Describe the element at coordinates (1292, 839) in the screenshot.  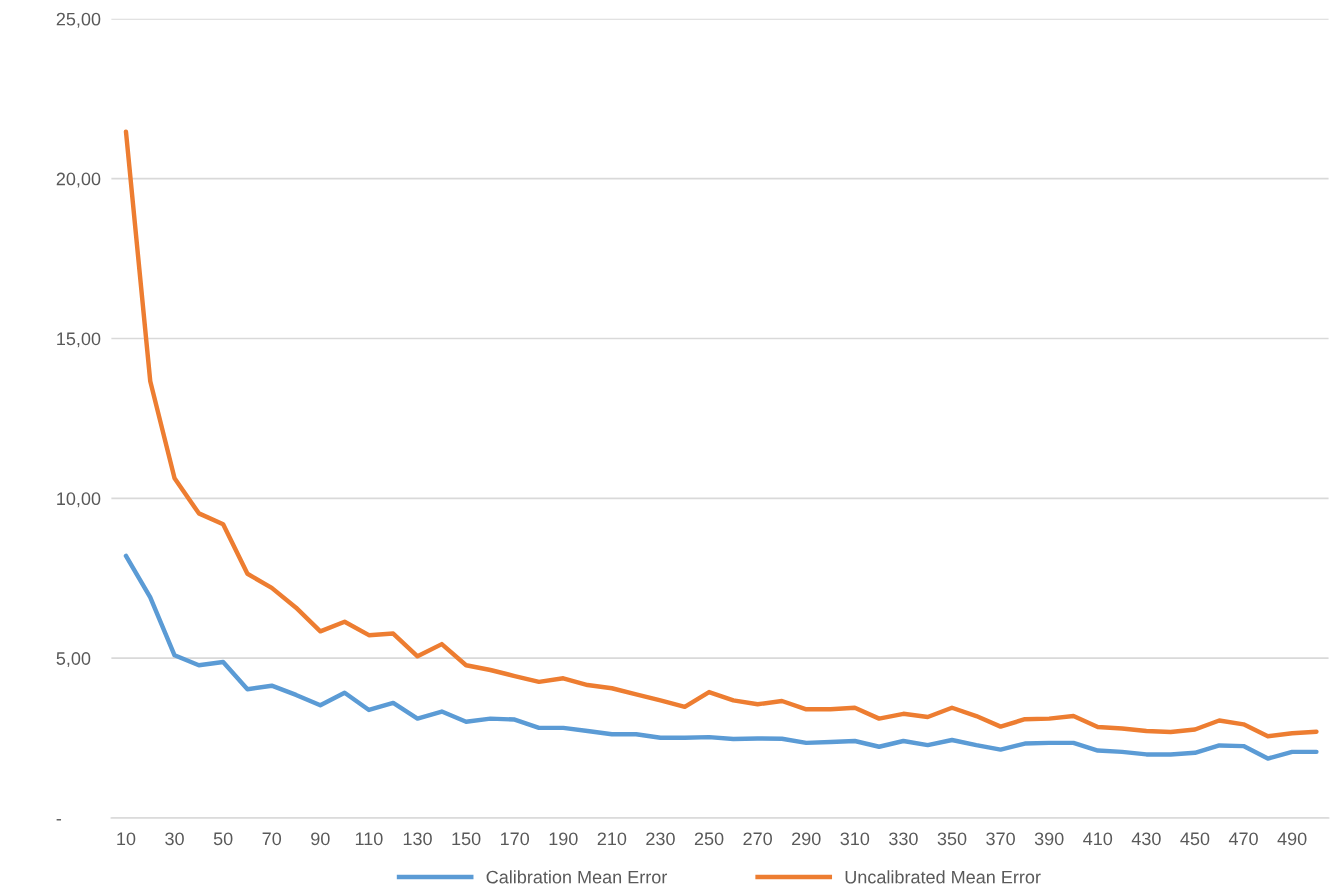
I see `x-tick-label: 490` at that location.